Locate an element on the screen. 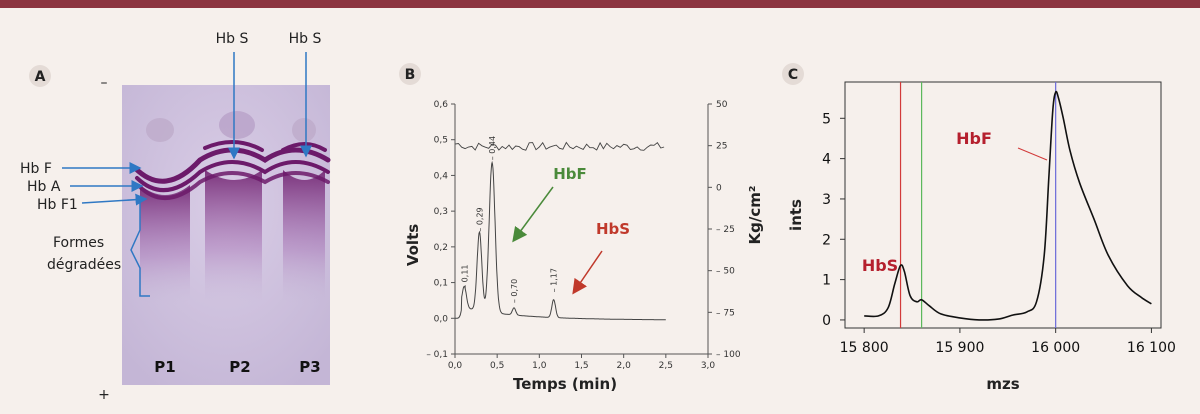 The height and width of the screenshot is (414, 1200). b-x-tick-label: 0,5 is located at coordinates (497, 366).